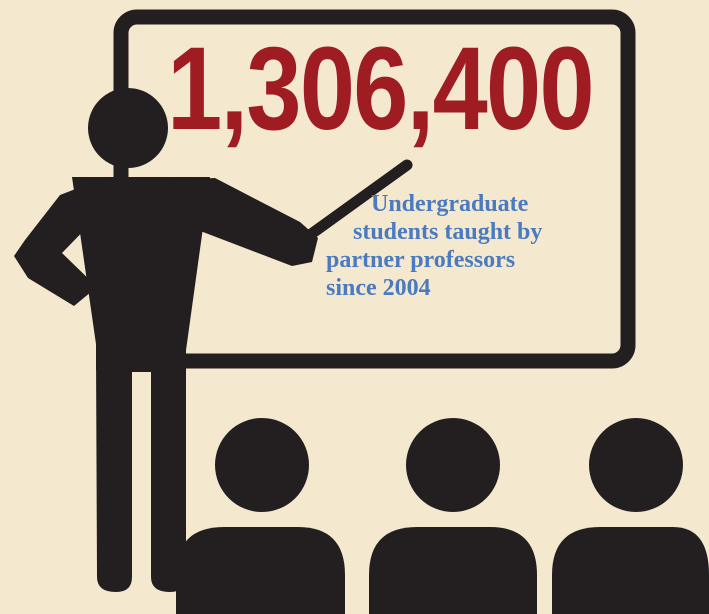 Image resolution: width=709 pixels, height=614 pixels. I want to click on students-count: 1,306,400, so click(381, 89).